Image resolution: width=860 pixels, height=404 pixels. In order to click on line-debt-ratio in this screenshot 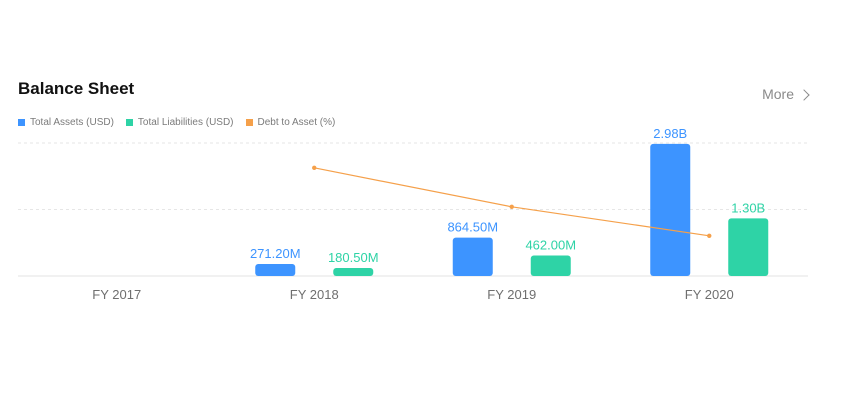, I will do `click(512, 202)`.